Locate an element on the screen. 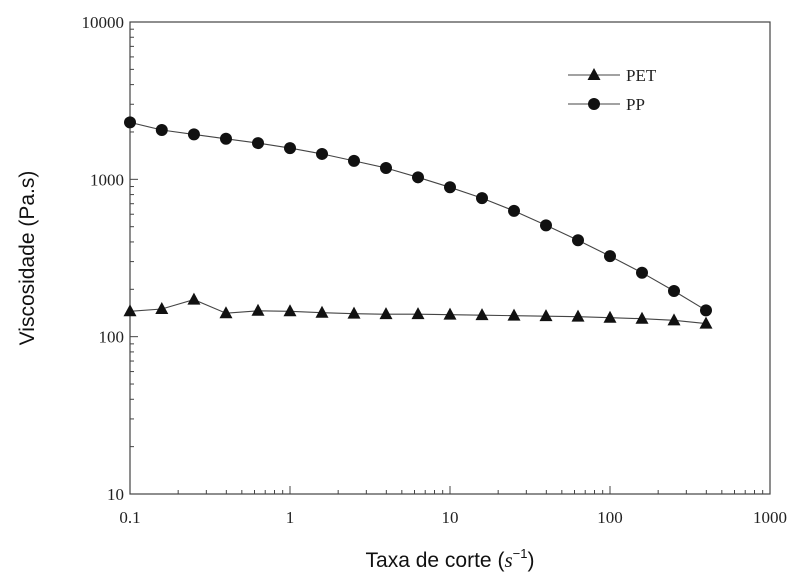 Image resolution: width=798 pixels, height=579 pixels. y-axis-title: Viscosidade (Pa.s) is located at coordinates (27, 258).